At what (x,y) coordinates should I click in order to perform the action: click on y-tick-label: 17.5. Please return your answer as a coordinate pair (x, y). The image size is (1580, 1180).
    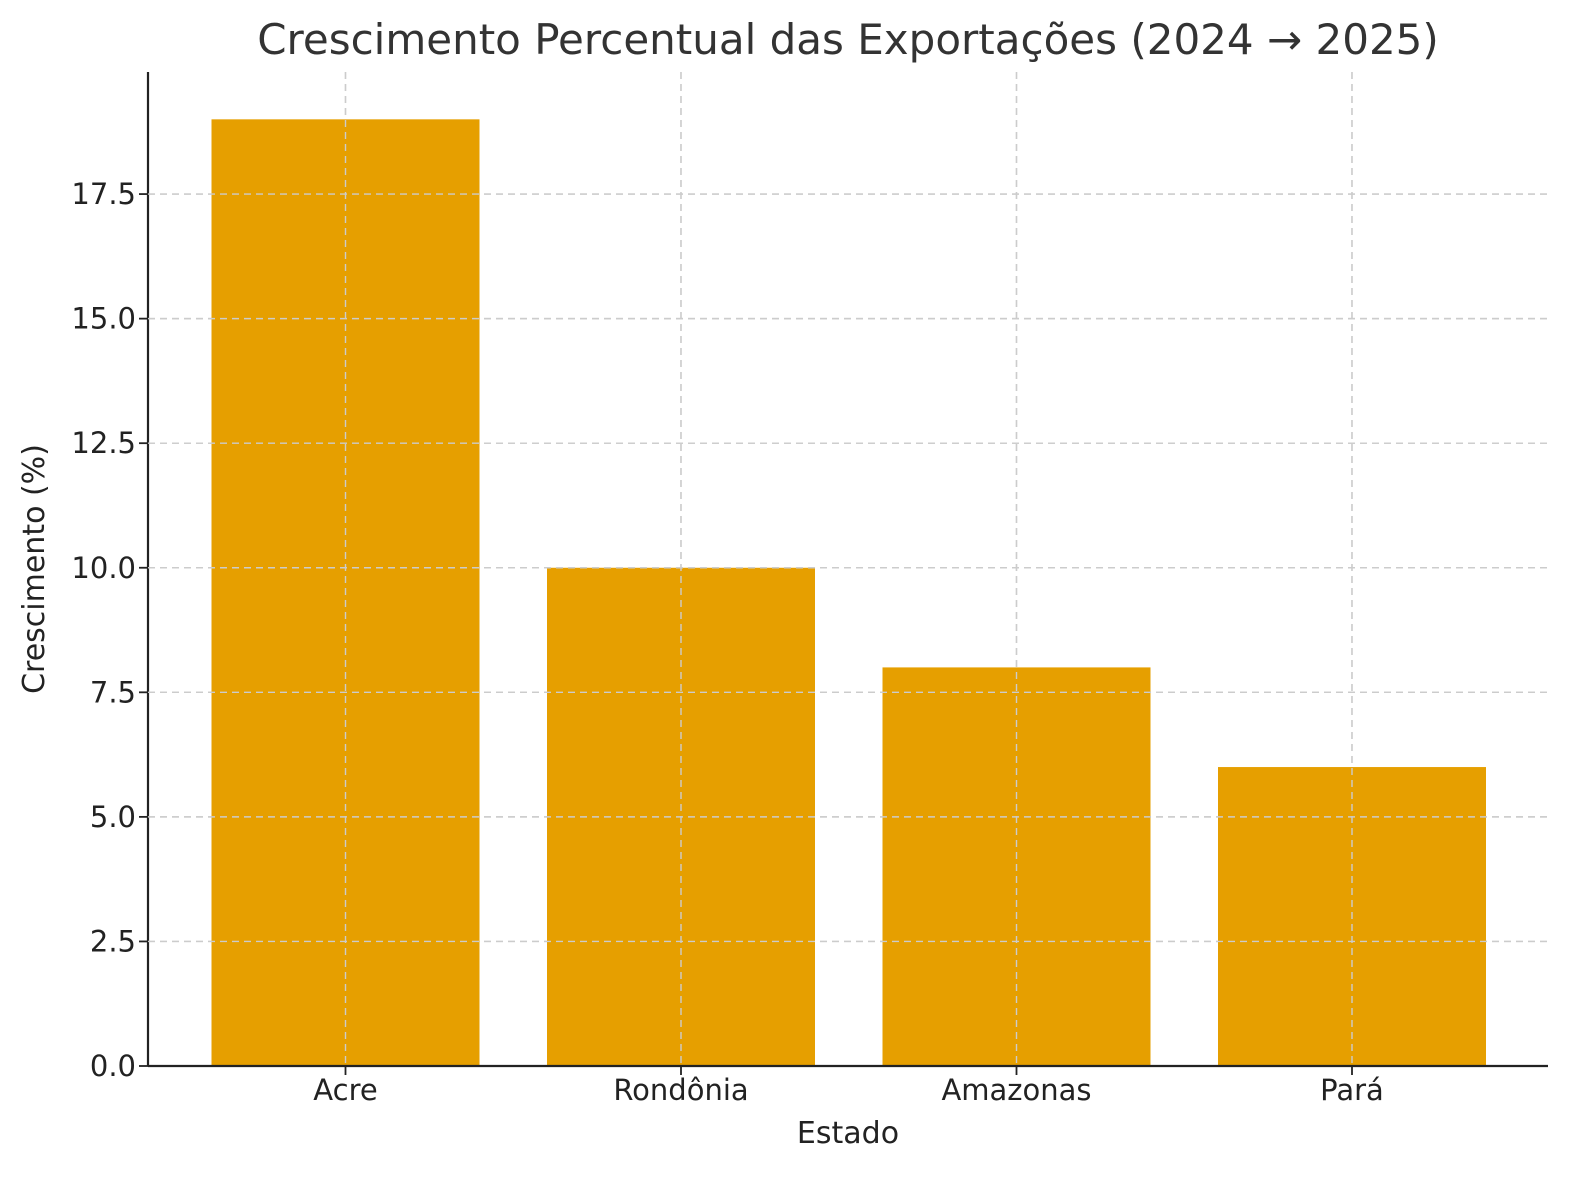
    Looking at the image, I should click on (103, 194).